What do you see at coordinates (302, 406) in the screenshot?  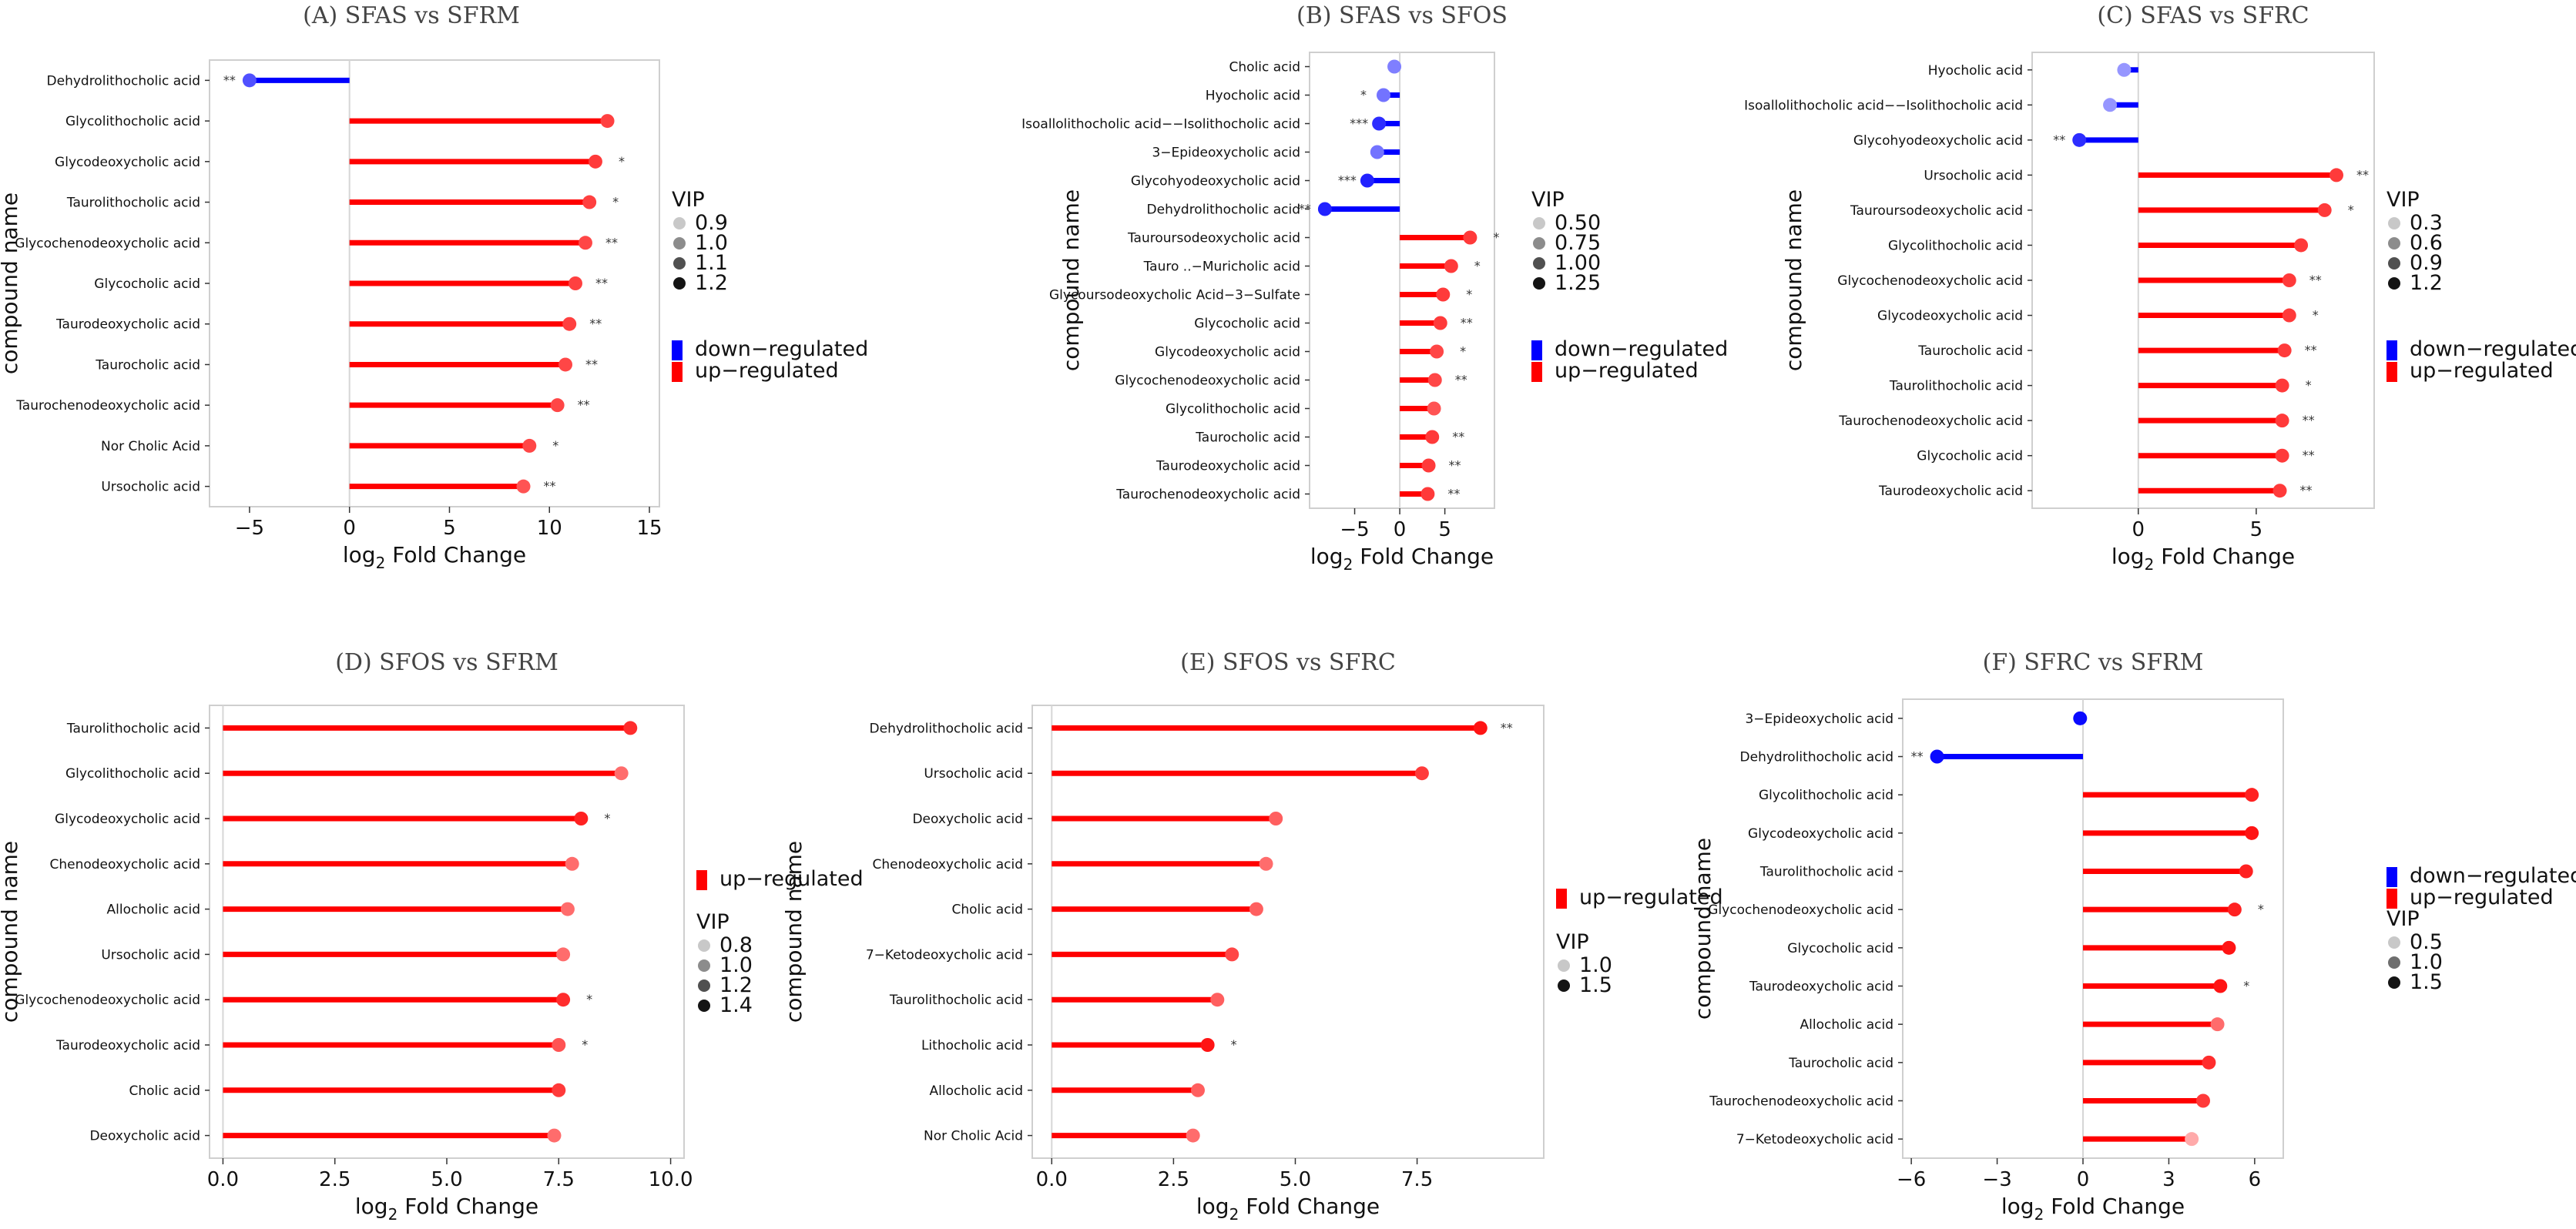 I see `compound-row: Taurochenodeoxycholic acid **` at bounding box center [302, 406].